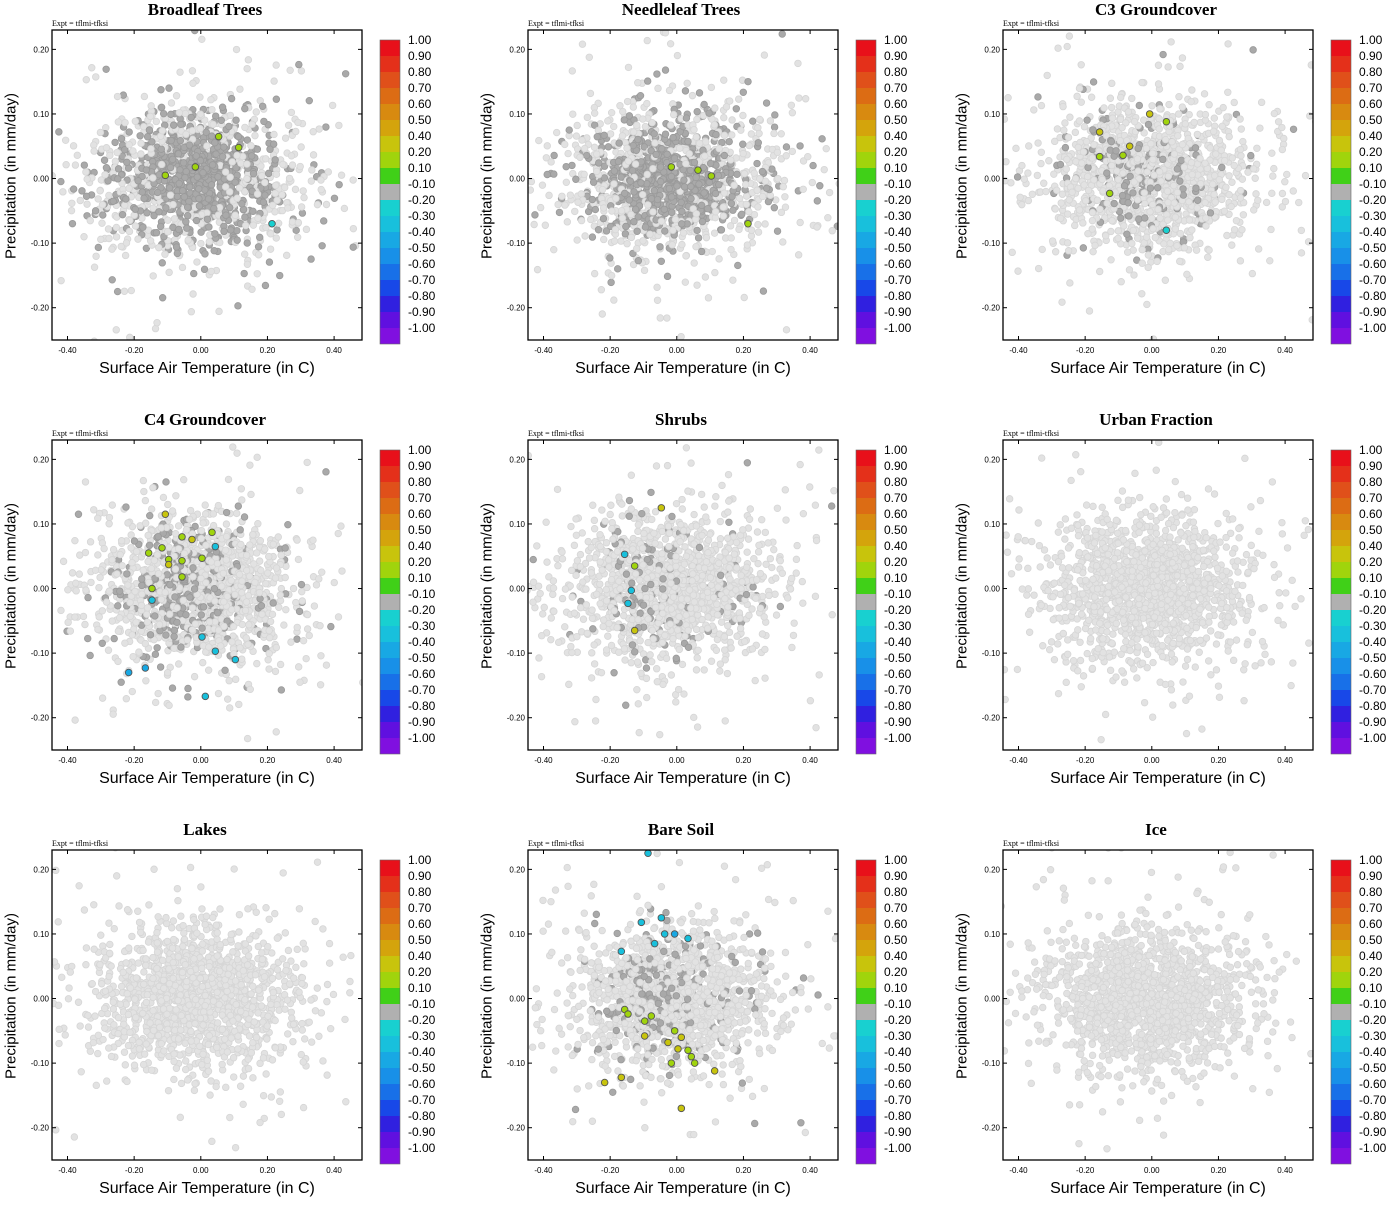  I want to click on colorbar-label: 0.40, so click(1370, 136).